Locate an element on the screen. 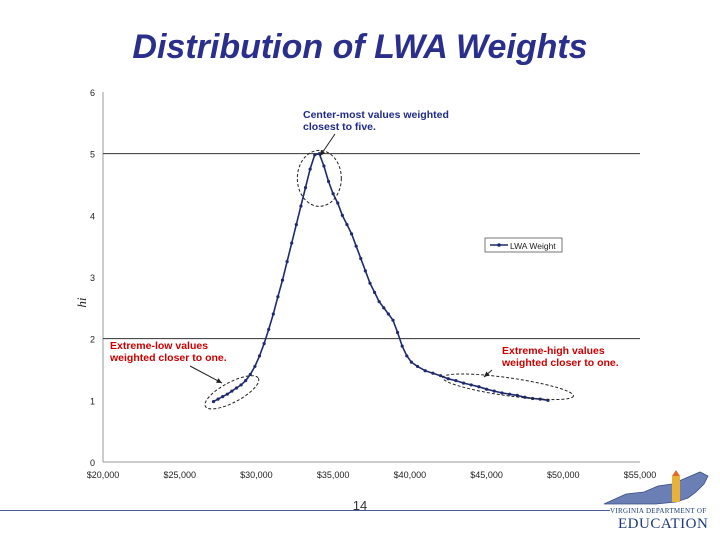  annotation-text: Extreme-low values is located at coordinates (159, 346).